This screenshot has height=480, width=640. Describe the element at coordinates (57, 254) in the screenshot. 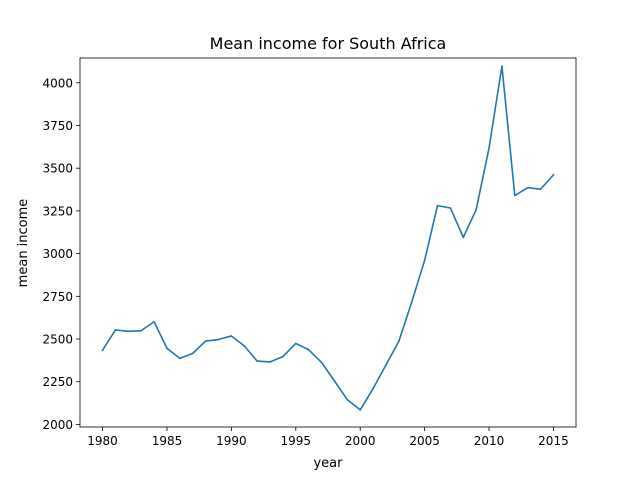

I see `y-tick-label: 3000` at that location.